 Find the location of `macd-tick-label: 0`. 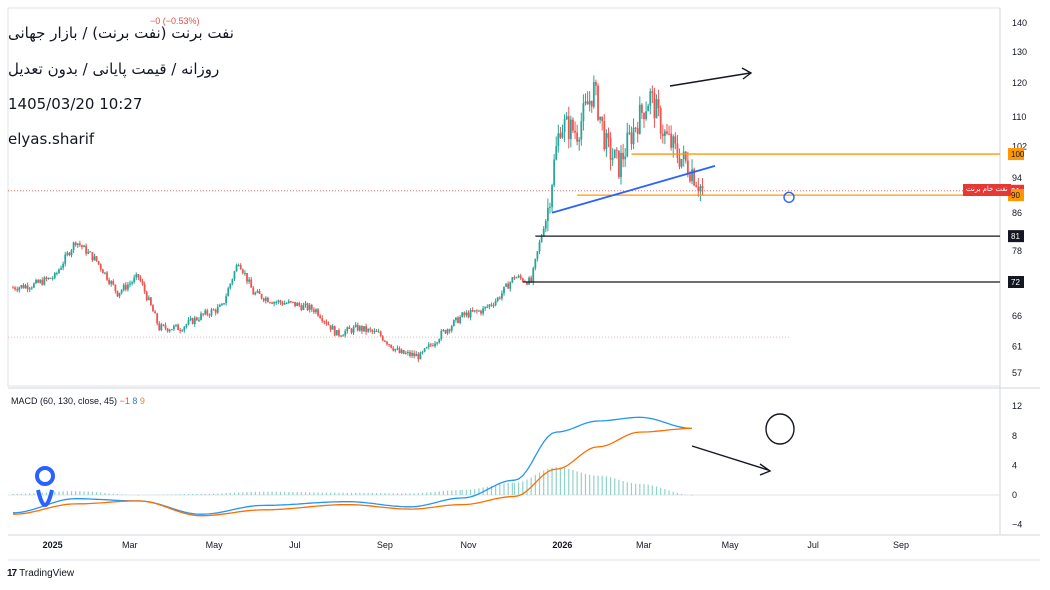

macd-tick-label: 0 is located at coordinates (1014, 495).